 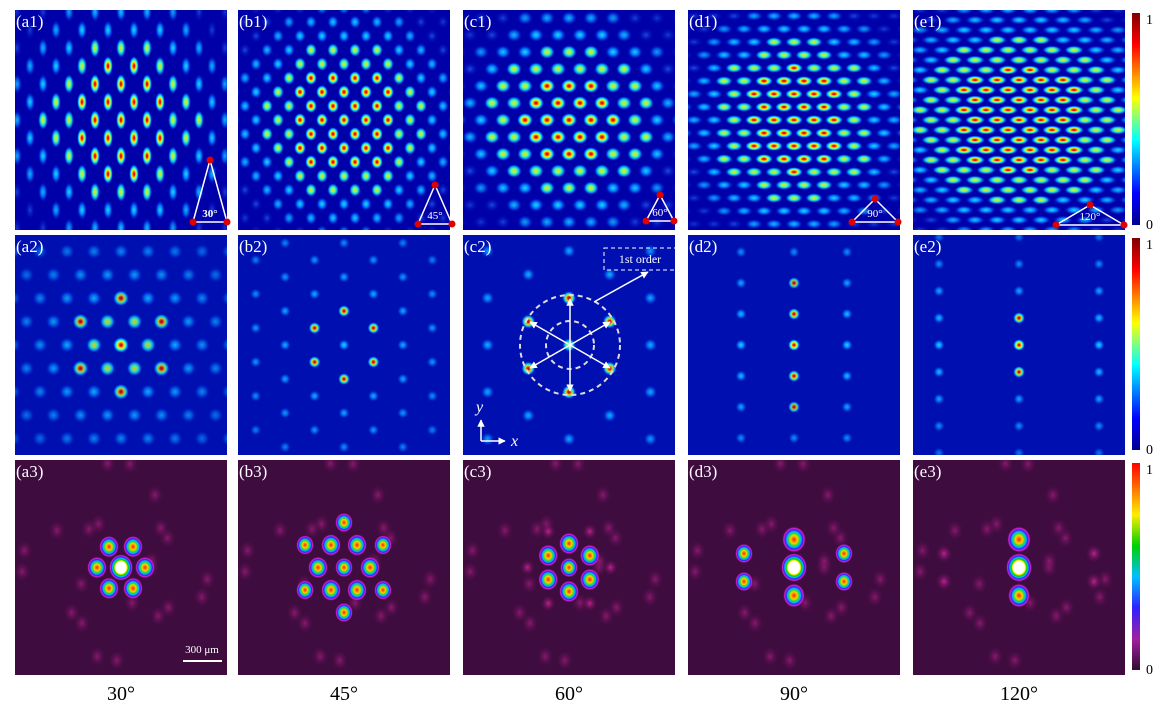 I want to click on scale-bar-label: 300 μm, so click(x=202, y=650).